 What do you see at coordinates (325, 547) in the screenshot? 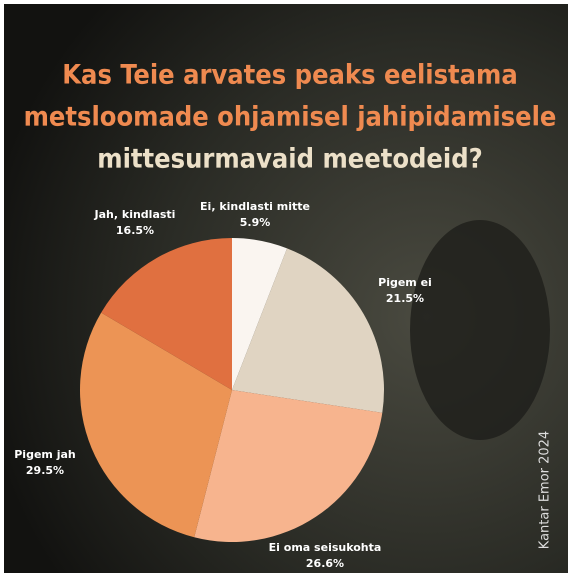
I see `slice-label: Ei oma seisukohta` at bounding box center [325, 547].